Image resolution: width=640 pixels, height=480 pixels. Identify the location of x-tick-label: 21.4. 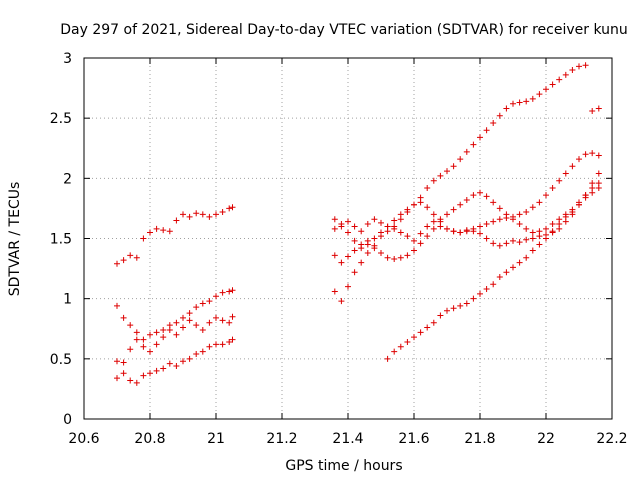
(347, 439).